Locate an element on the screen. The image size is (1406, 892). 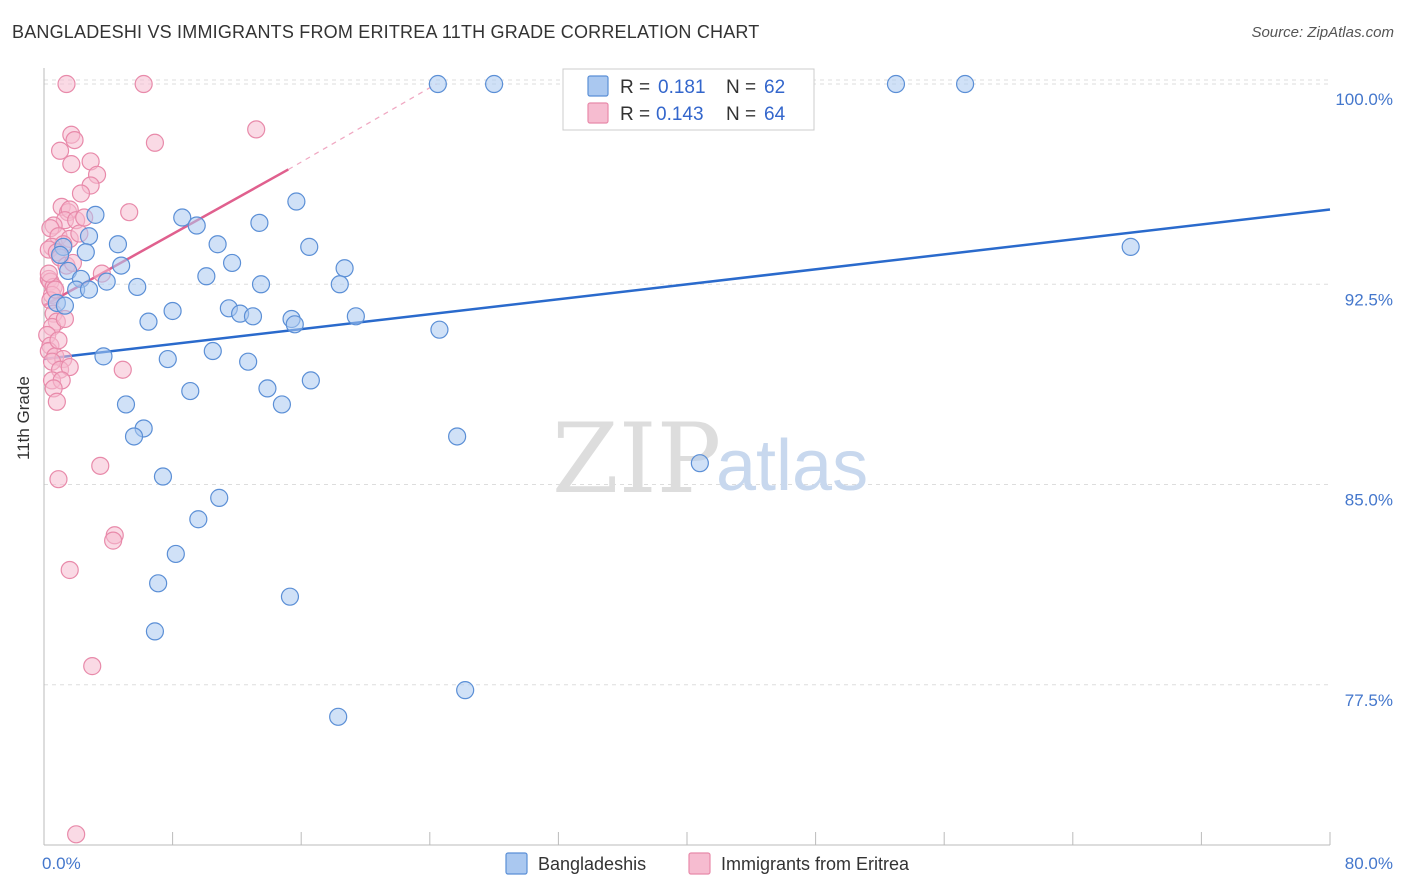
legend-swatch-bangladeshis is located at coordinates (516, 863).